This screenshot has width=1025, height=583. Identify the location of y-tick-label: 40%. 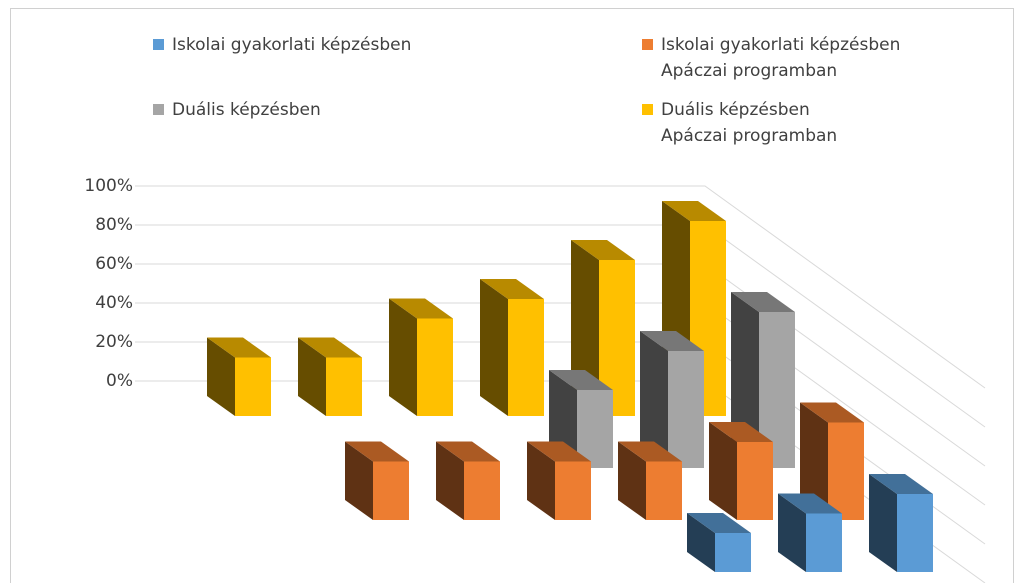
(114, 303).